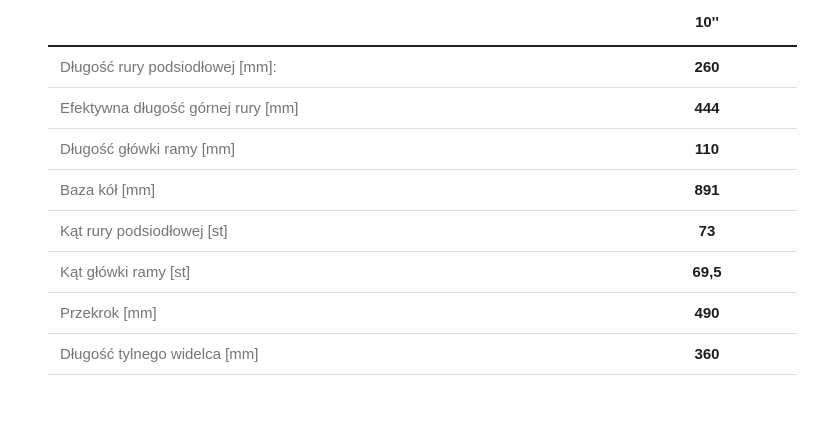 This screenshot has width=816, height=437. Describe the element at coordinates (108, 190) in the screenshot. I see `row-label: Baza kół [mm]` at that location.